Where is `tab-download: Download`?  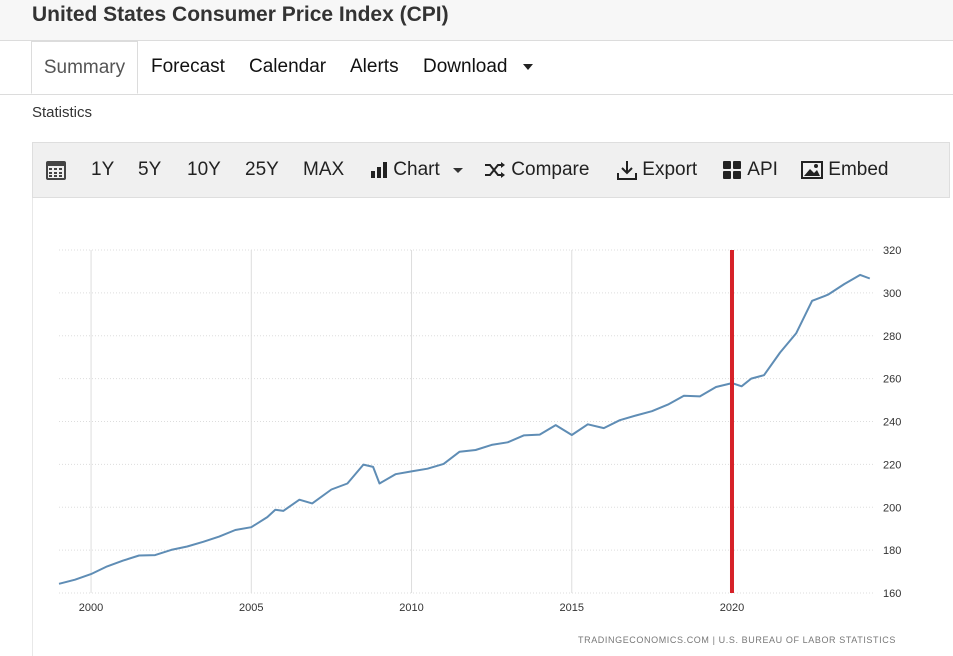 tab-download: Download is located at coordinates (478, 67).